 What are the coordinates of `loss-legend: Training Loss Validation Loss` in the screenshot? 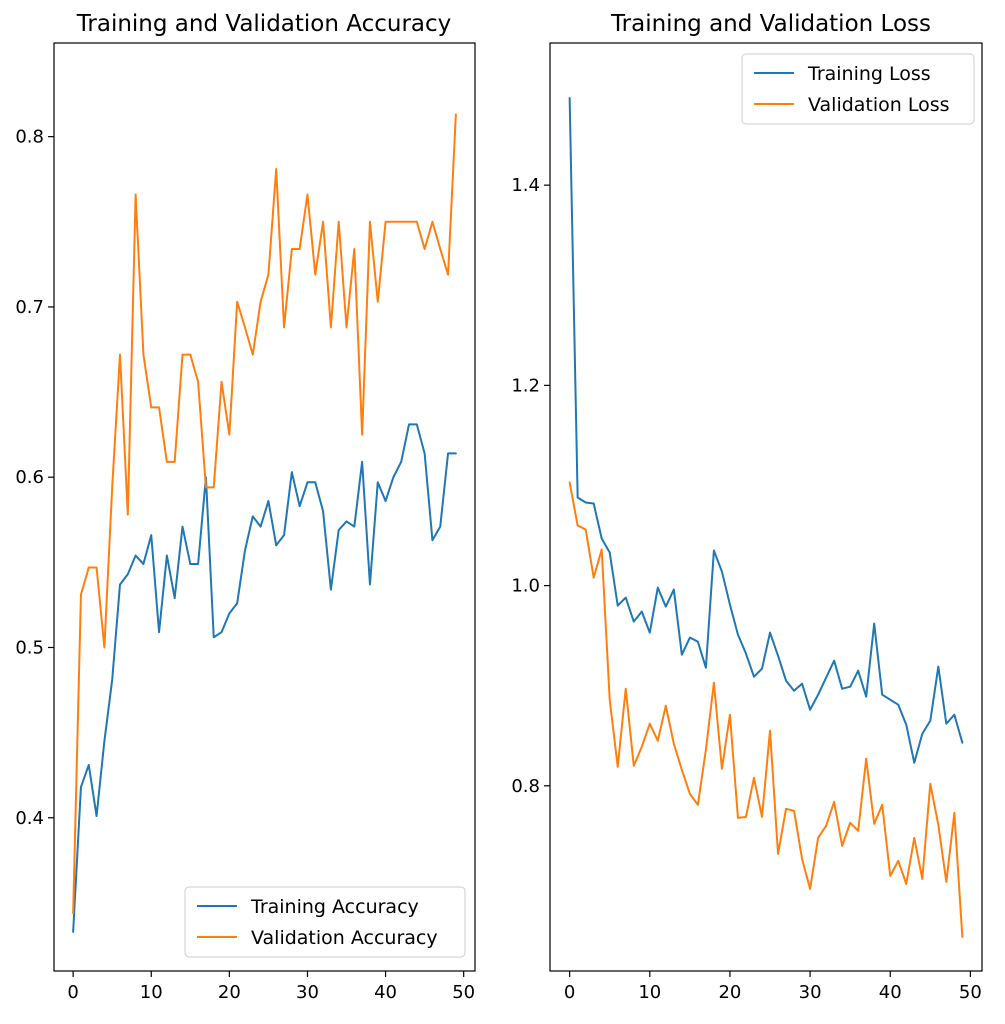 It's located at (858, 89).